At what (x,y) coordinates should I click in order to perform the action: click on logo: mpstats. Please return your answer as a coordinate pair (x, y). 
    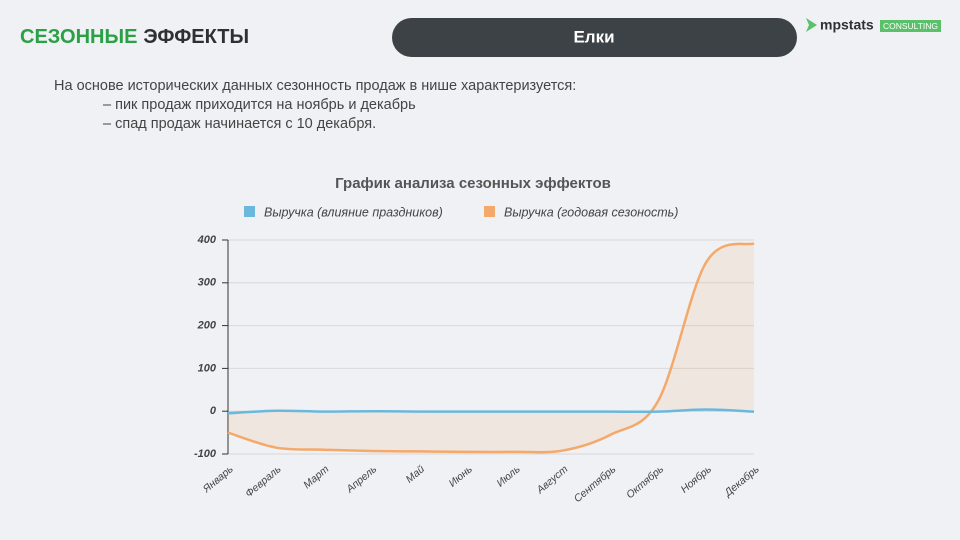
    Looking at the image, I should click on (847, 25).